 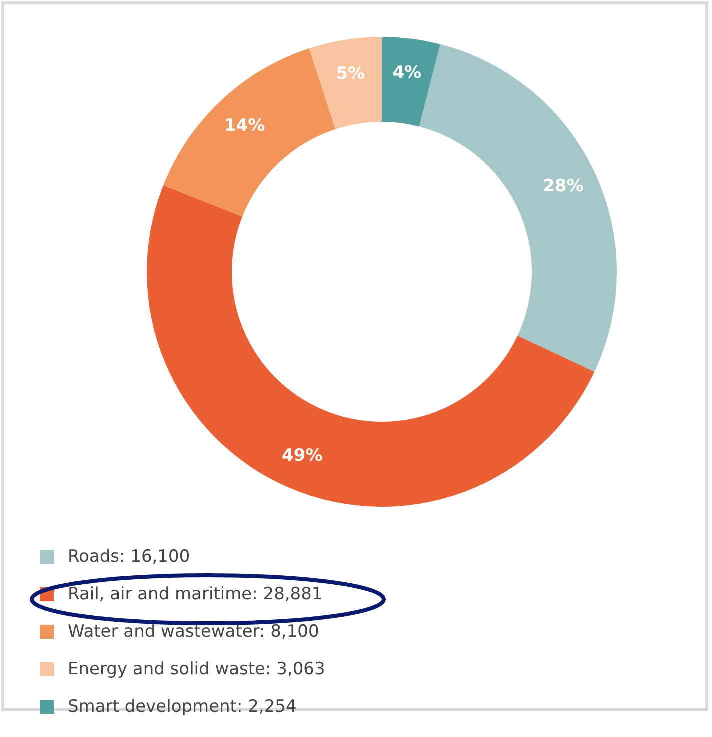 What do you see at coordinates (563, 186) in the screenshot?
I see `data-label: 28%` at bounding box center [563, 186].